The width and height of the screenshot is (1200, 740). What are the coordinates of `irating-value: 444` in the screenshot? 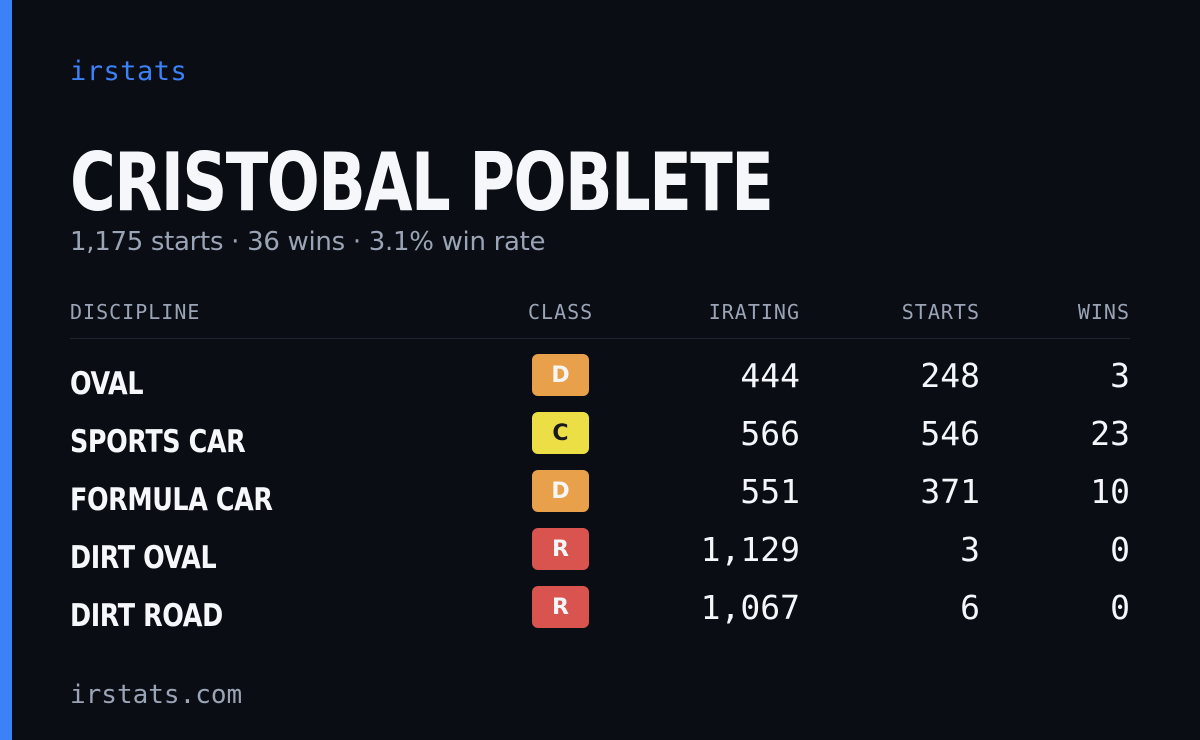 It's located at (770, 375).